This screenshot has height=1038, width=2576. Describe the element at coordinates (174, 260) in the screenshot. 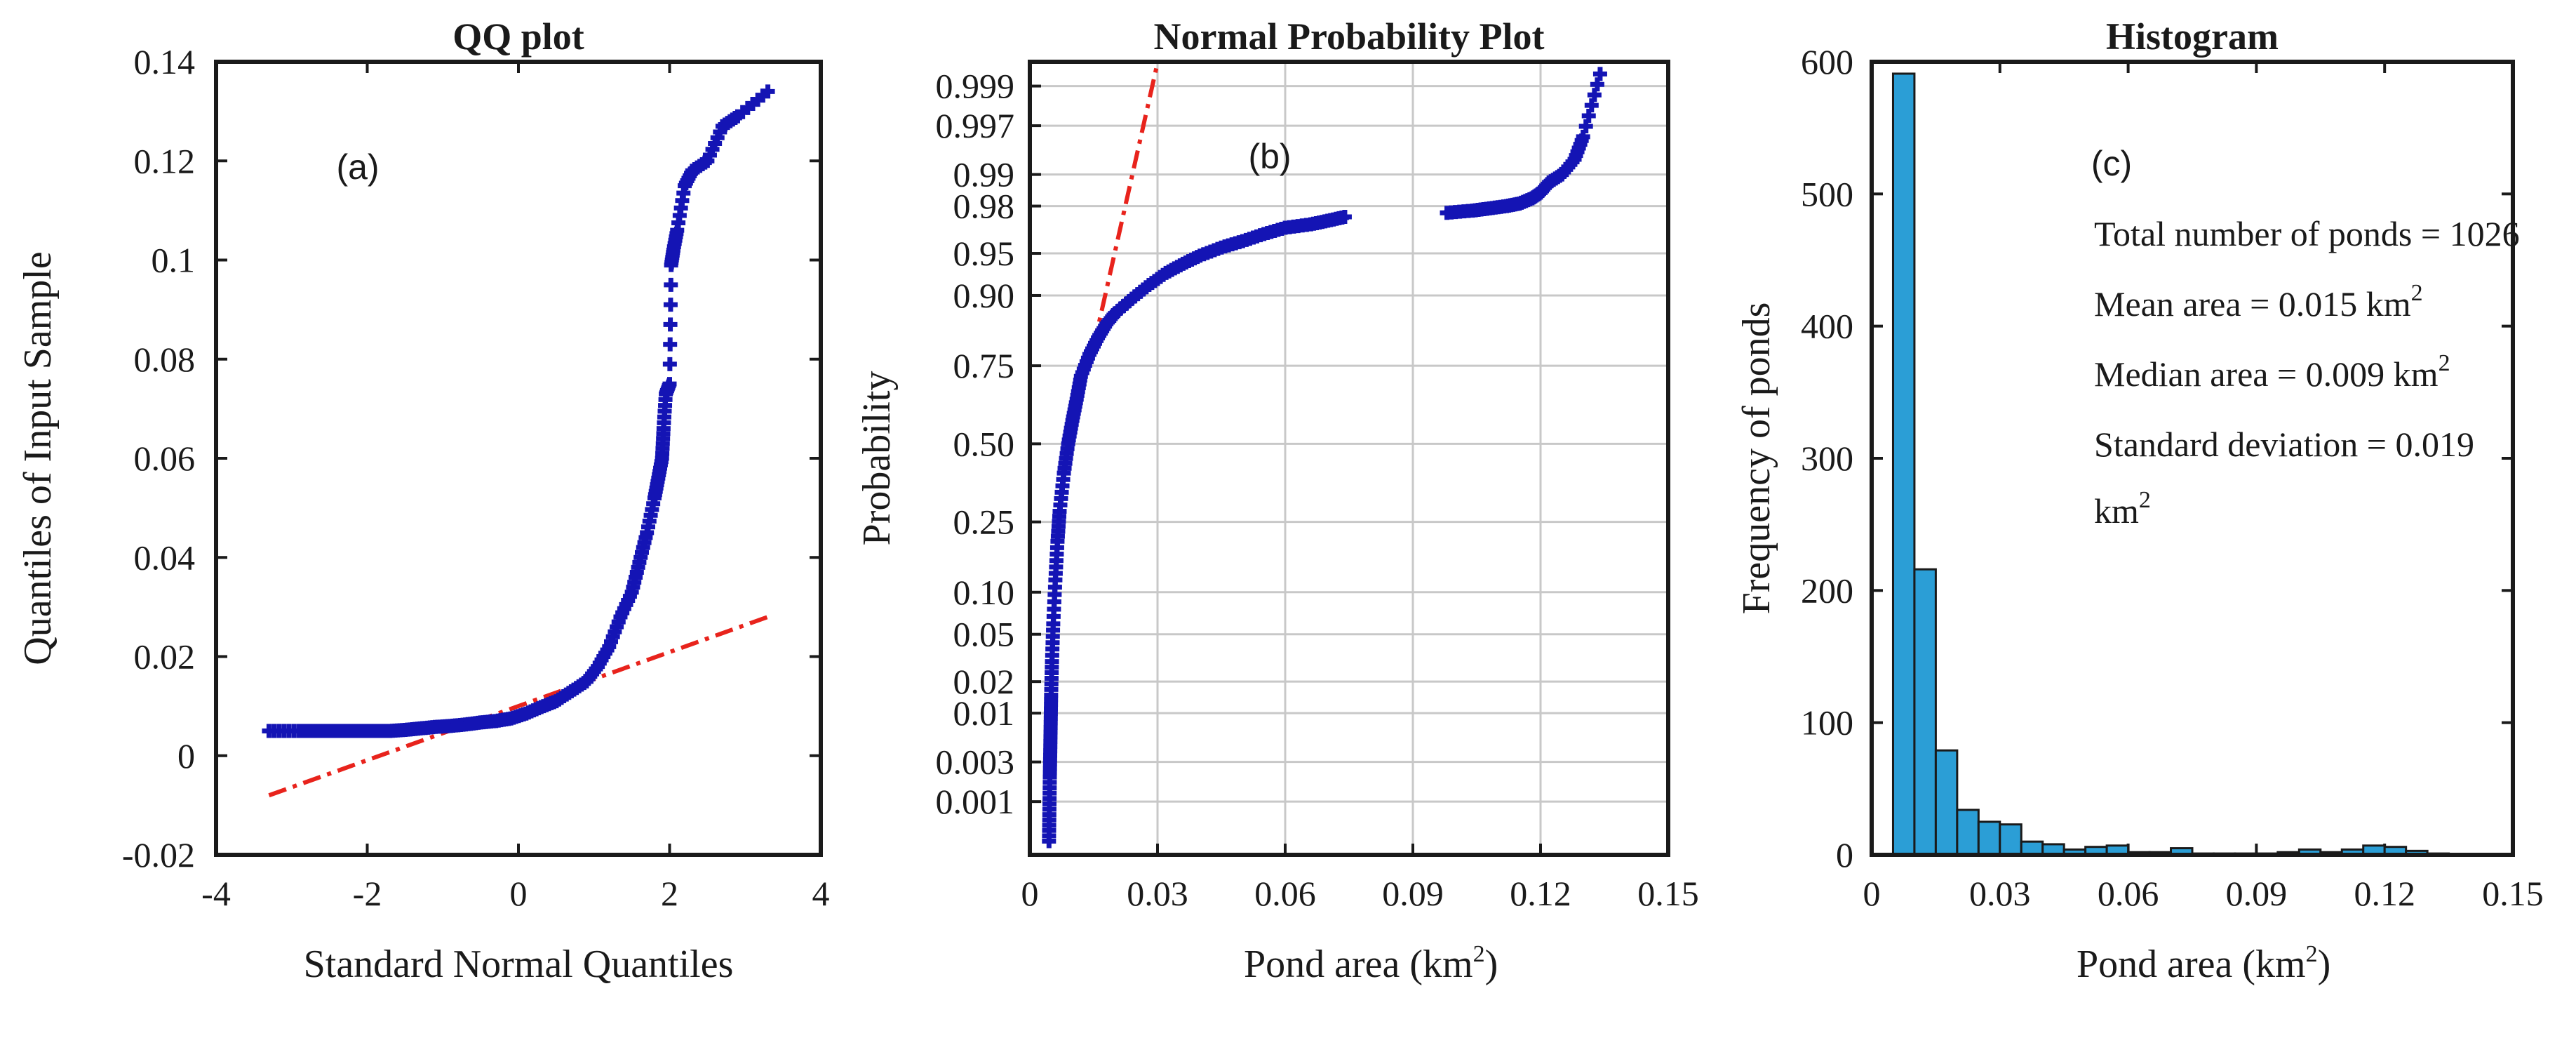

I see `y-tick-label: 0.1` at that location.